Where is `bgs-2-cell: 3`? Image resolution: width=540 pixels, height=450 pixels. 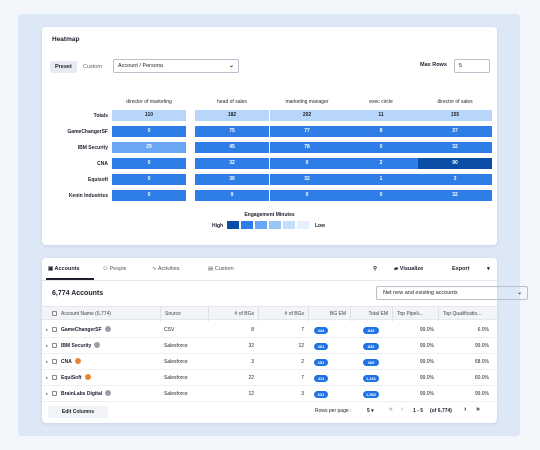 bgs-2-cell: 3 is located at coordinates (302, 394).